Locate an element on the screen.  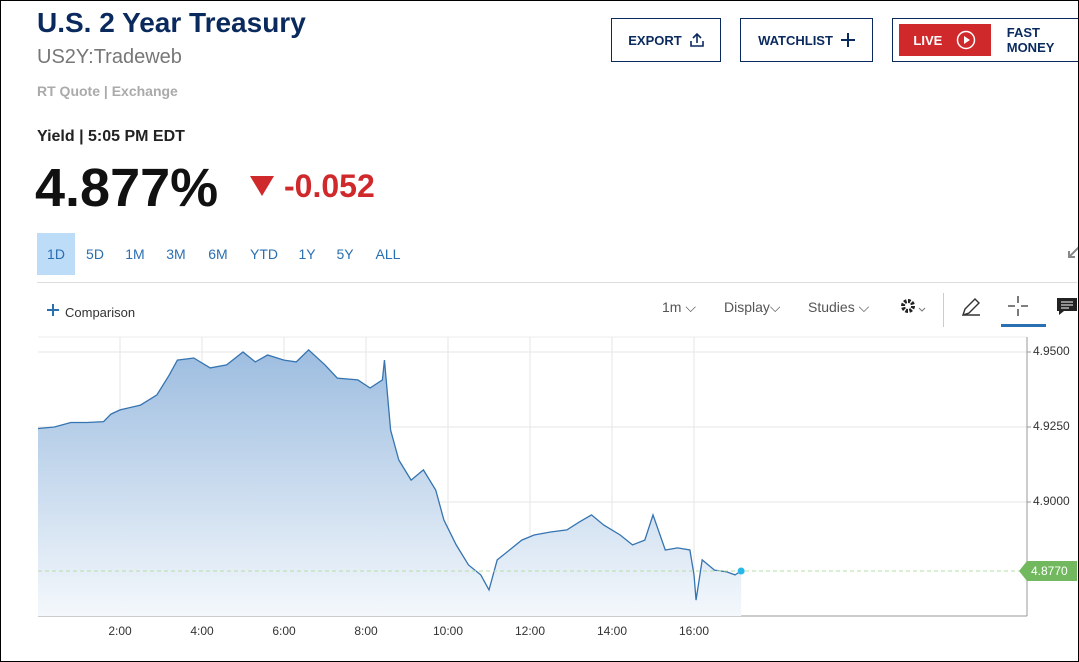
range-tab: 1Y is located at coordinates (307, 254).